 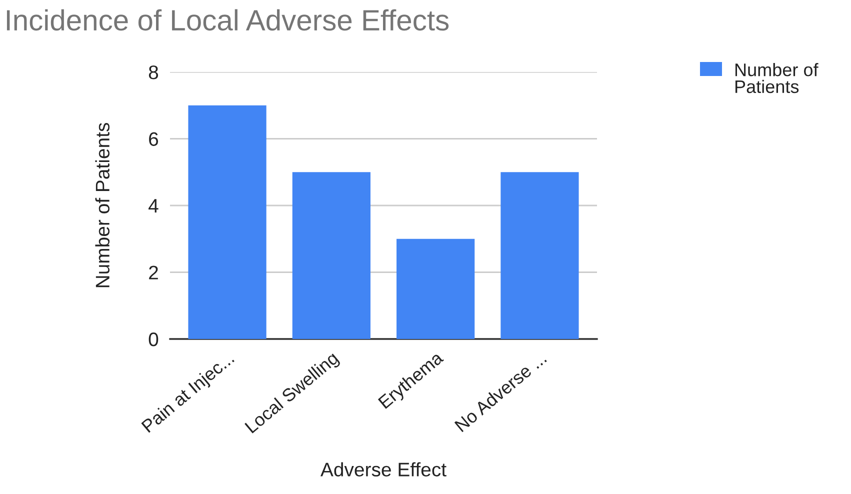 What do you see at coordinates (153, 206) in the screenshot?
I see `y-tick-label: 4` at bounding box center [153, 206].